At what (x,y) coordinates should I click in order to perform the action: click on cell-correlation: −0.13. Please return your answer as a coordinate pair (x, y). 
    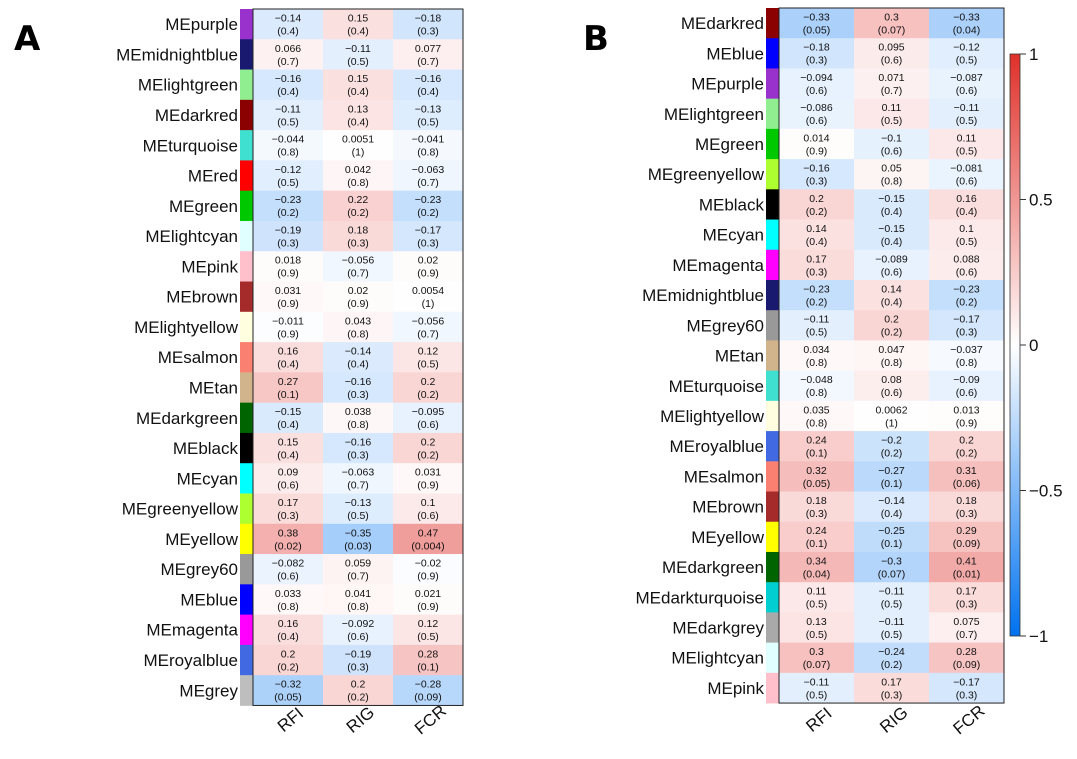
    Looking at the image, I should click on (428, 109).